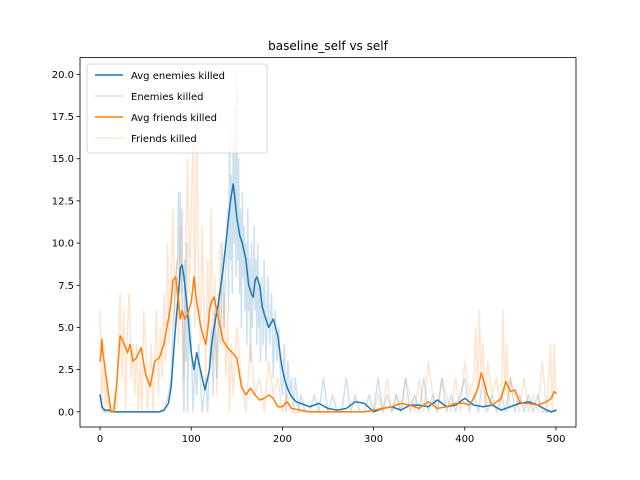  What do you see at coordinates (167, 97) in the screenshot?
I see `legend-label: Enemies killed` at bounding box center [167, 97].